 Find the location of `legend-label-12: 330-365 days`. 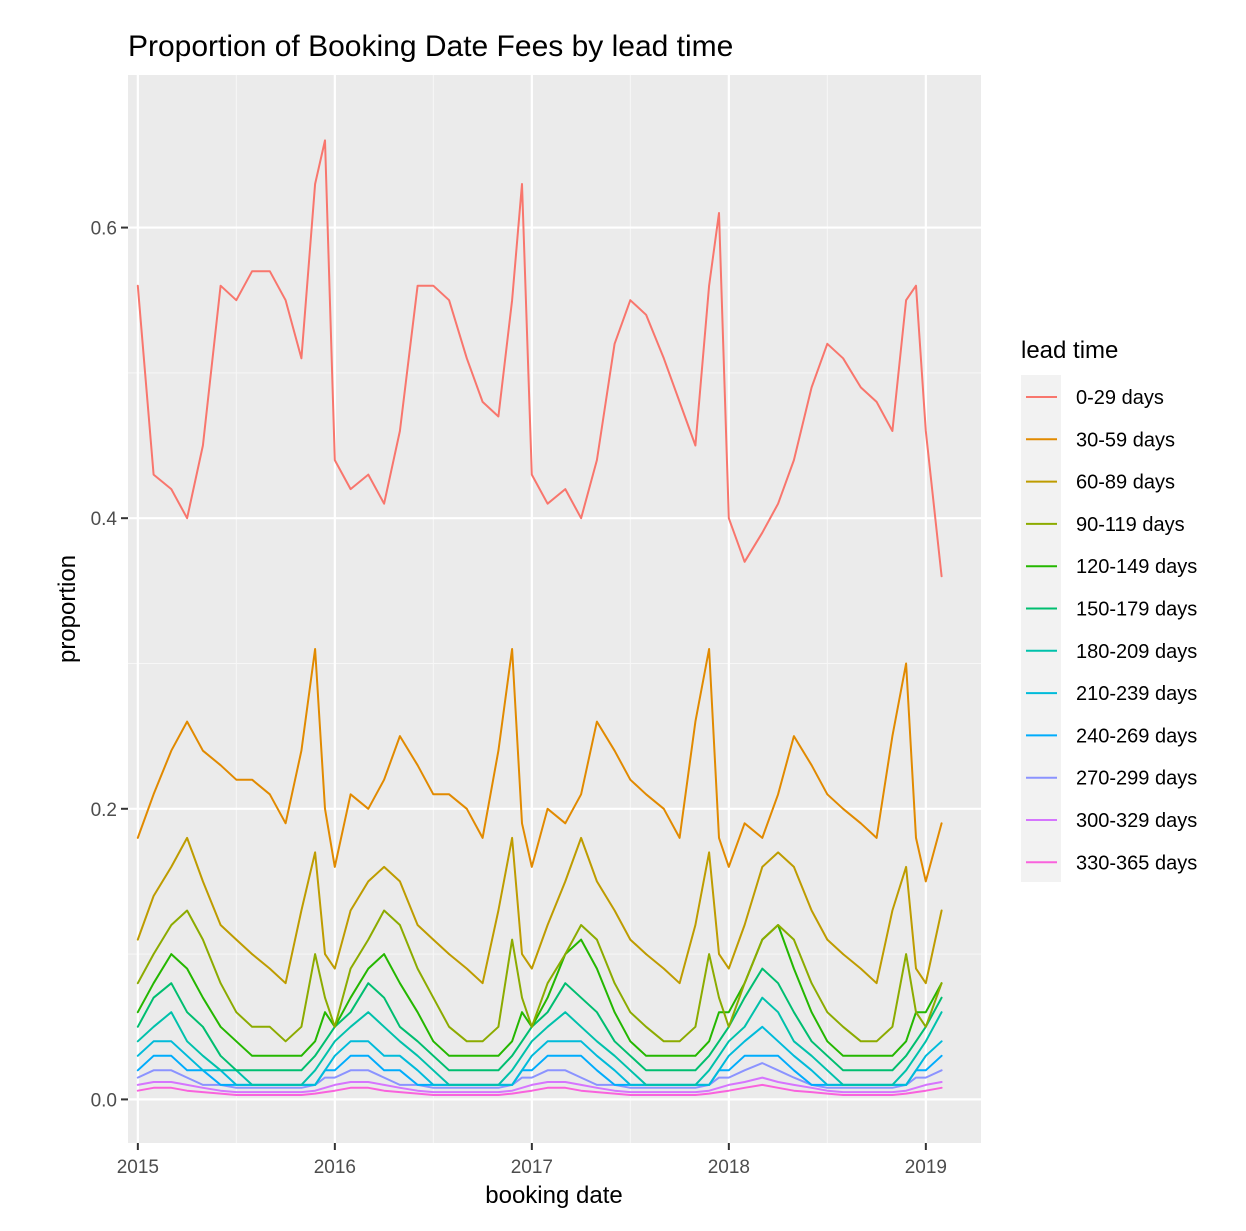

legend-label-12: 330-365 days is located at coordinates (1136, 863).